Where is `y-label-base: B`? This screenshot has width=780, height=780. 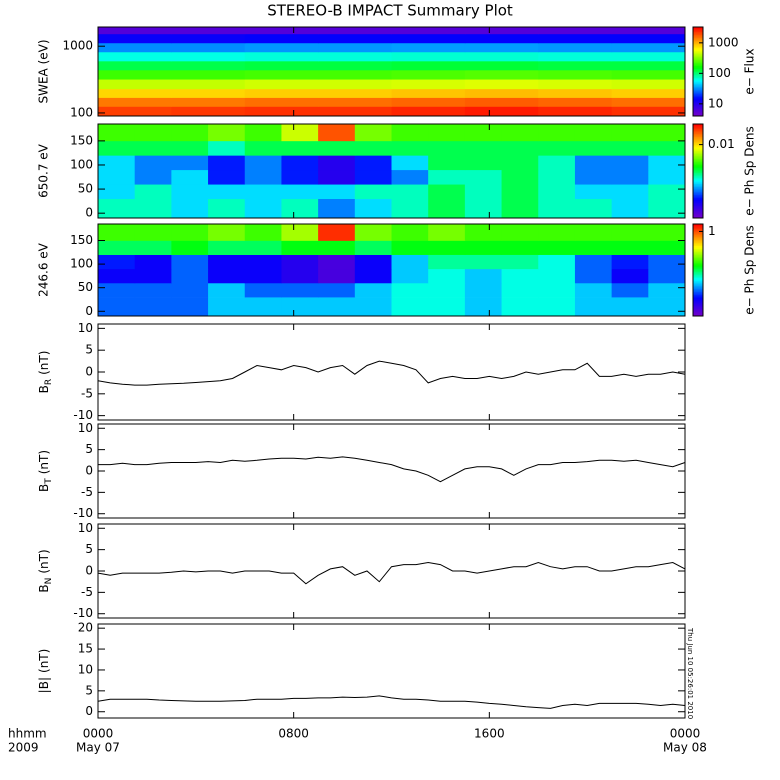
y-label-base: B is located at coordinates (44, 488).